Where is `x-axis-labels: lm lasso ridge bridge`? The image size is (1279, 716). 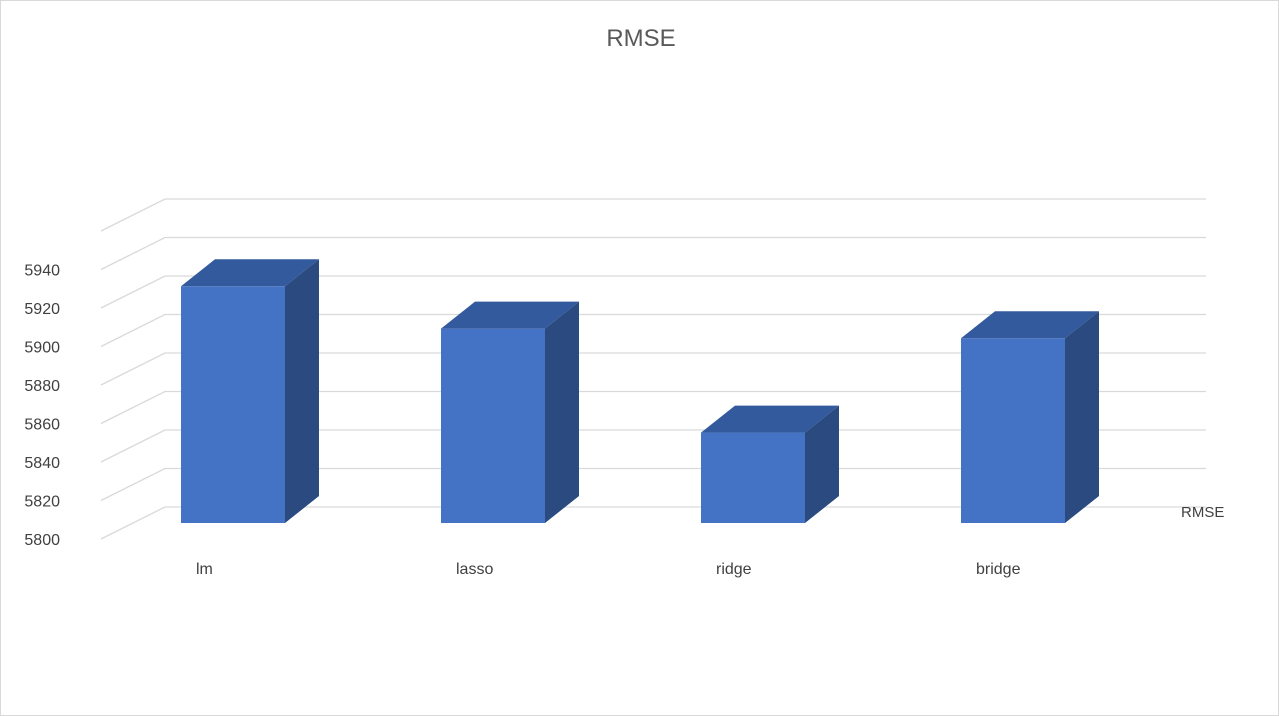
x-axis-labels: lm lasso ridge bridge is located at coordinates (608, 569).